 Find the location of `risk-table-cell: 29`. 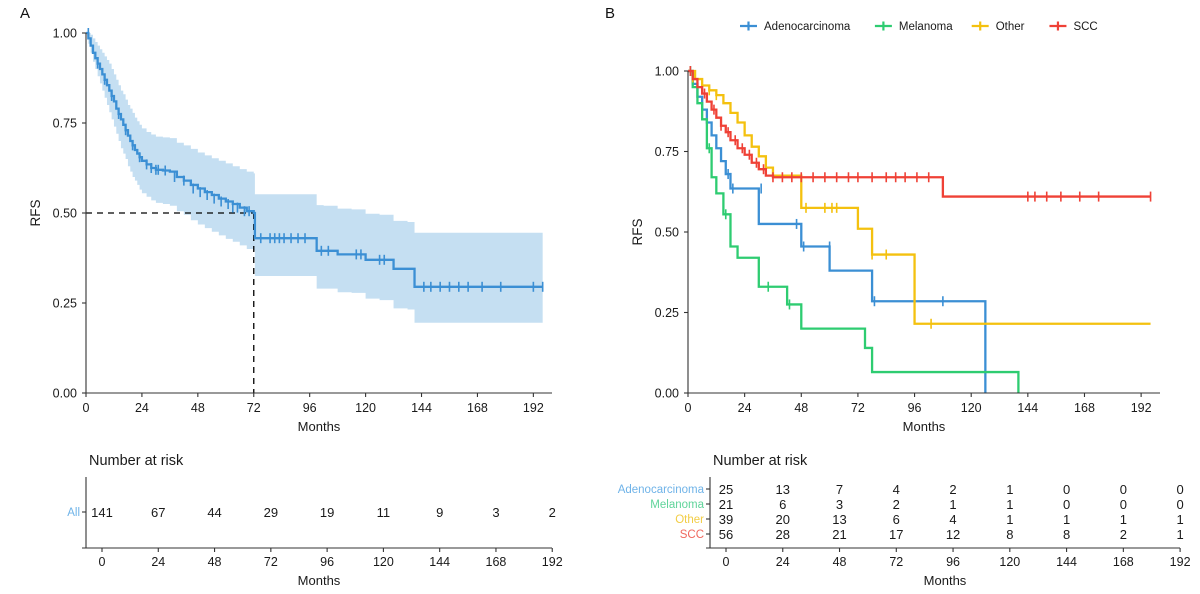

risk-table-cell: 29 is located at coordinates (271, 512).